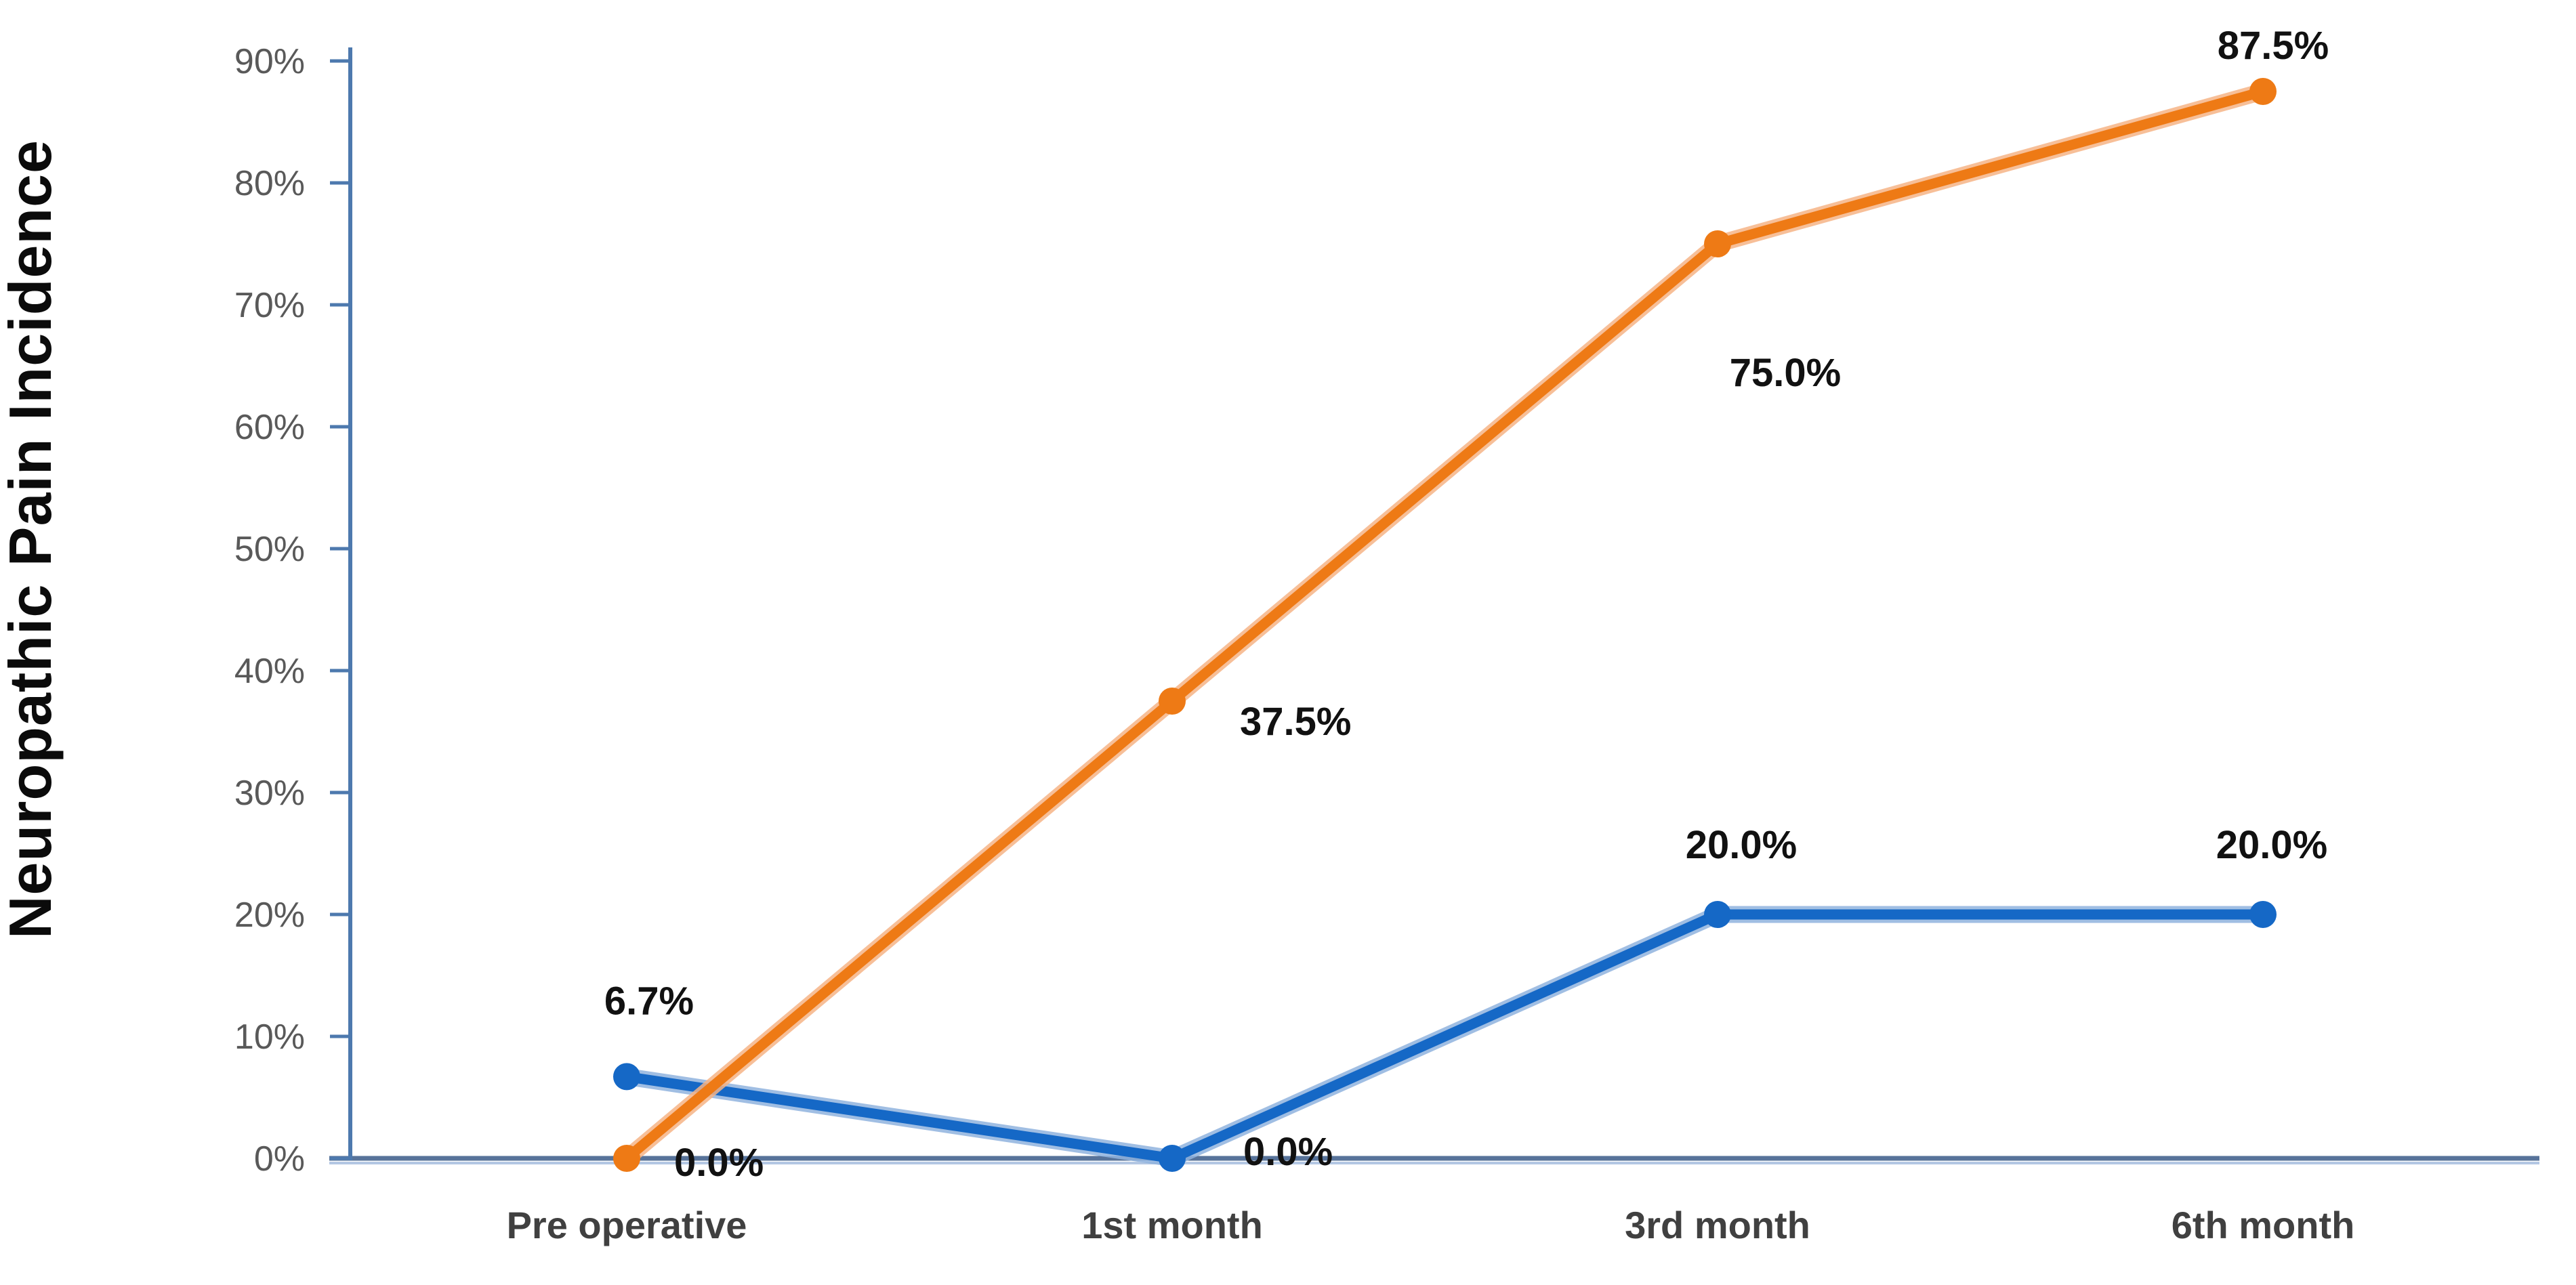 The width and height of the screenshot is (2576, 1285). Describe the element at coordinates (1444, 1036) in the screenshot. I see `blue-series-line` at that location.